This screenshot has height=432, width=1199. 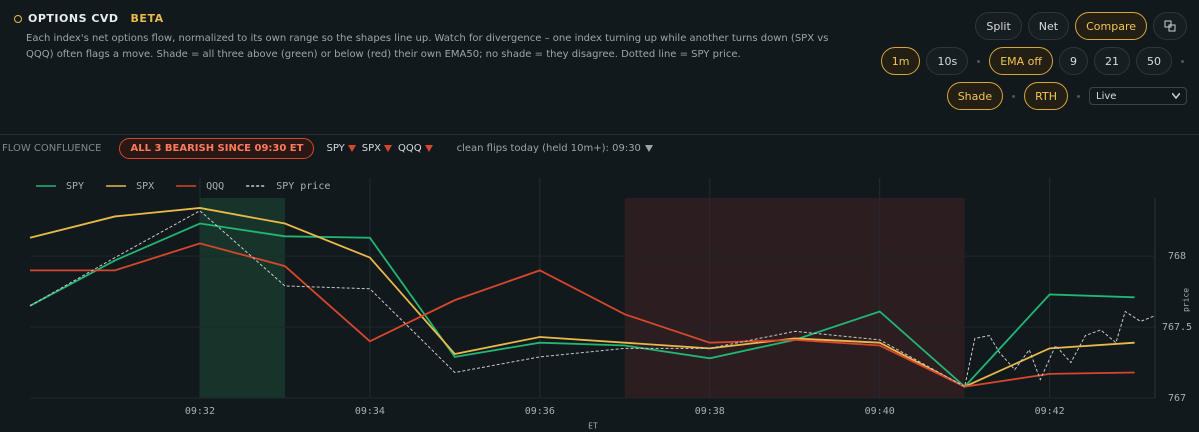 I want to click on x-tick-label: 09:34, so click(x=370, y=411).